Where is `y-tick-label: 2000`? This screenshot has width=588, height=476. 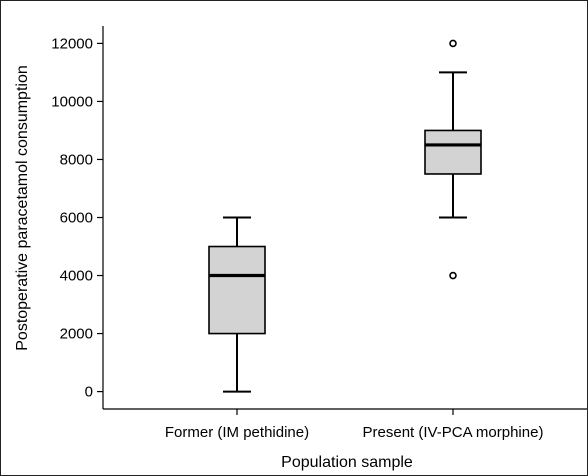 y-tick-label: 2000 is located at coordinates (76, 334).